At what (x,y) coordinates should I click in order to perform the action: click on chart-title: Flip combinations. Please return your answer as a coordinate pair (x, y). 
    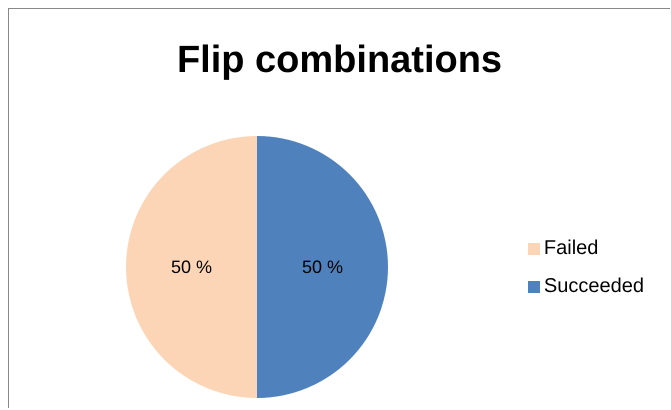
    Looking at the image, I should click on (340, 60).